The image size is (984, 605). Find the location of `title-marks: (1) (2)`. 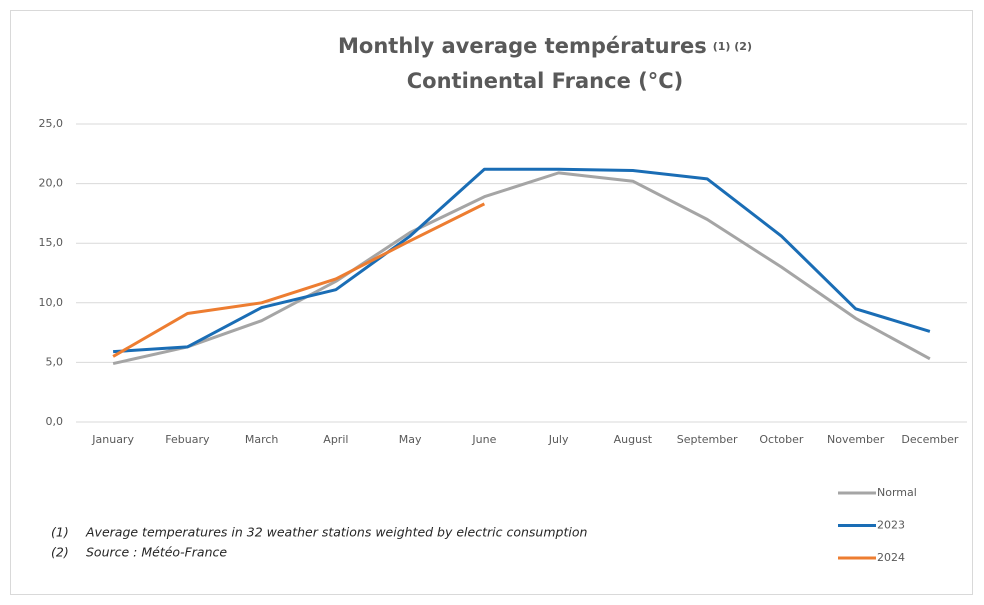

title-marks: (1) (2) is located at coordinates (732, 46).